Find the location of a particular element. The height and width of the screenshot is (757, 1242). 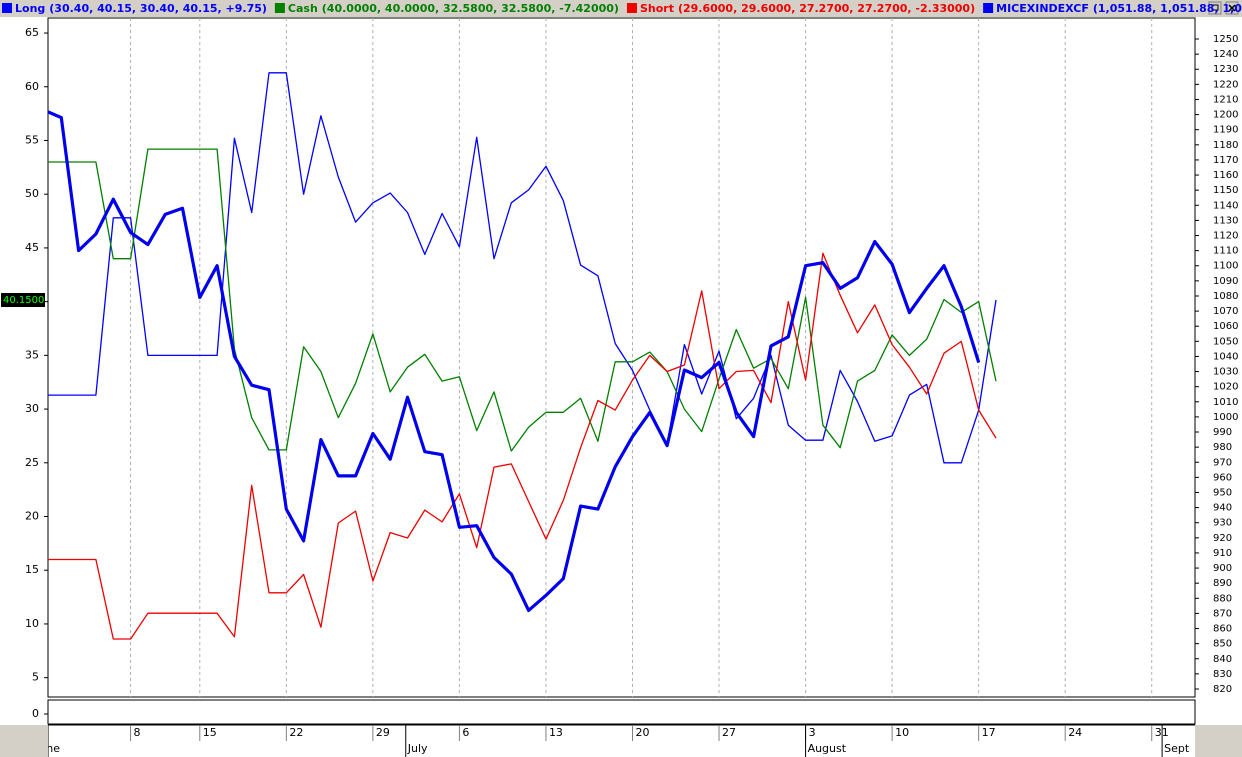

y2-tick-label: 1150 is located at coordinates (1225, 190).